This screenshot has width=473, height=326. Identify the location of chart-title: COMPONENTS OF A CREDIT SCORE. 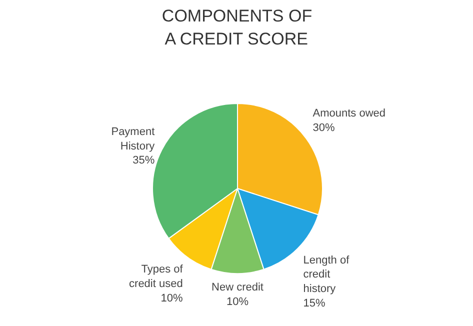
(237, 27).